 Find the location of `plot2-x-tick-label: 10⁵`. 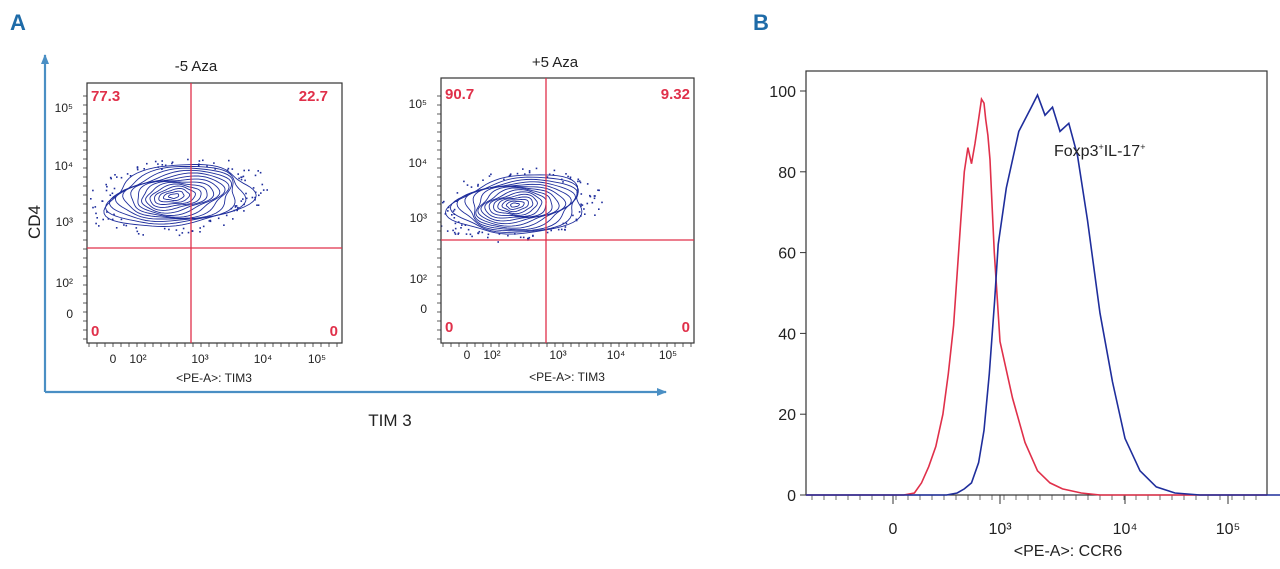

plot2-x-tick-label: 10⁵ is located at coordinates (668, 355).